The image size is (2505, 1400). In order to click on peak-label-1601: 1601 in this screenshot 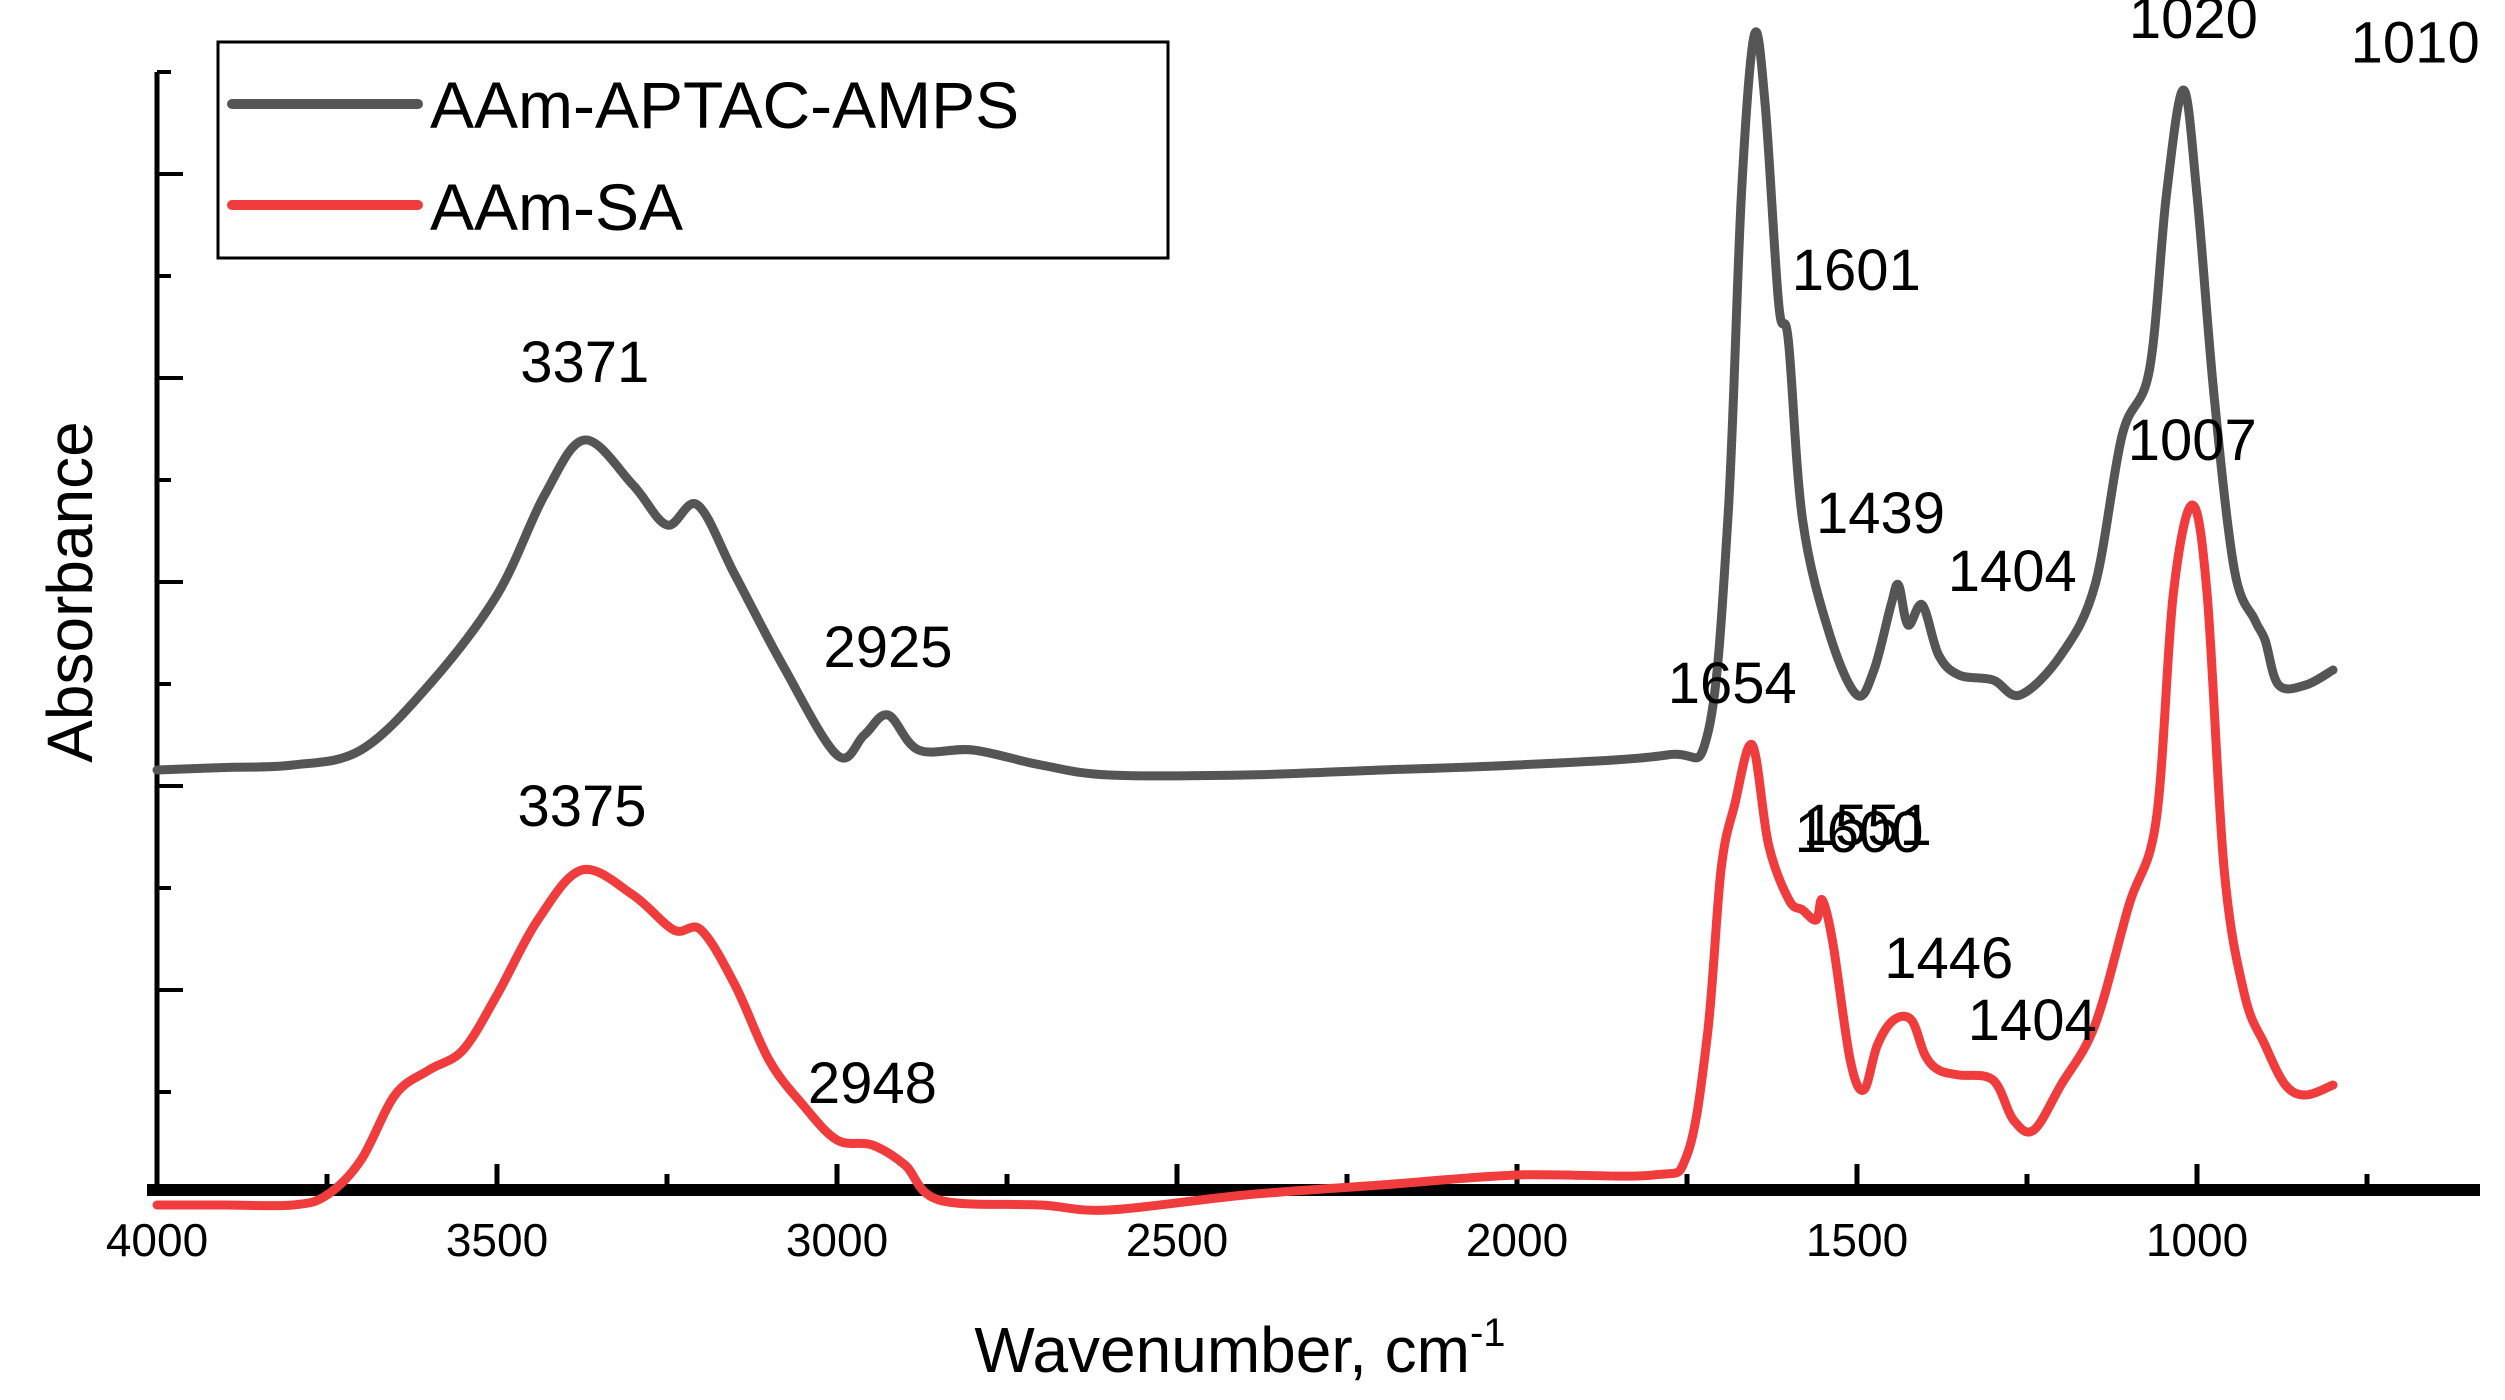, I will do `click(1856, 270)`.